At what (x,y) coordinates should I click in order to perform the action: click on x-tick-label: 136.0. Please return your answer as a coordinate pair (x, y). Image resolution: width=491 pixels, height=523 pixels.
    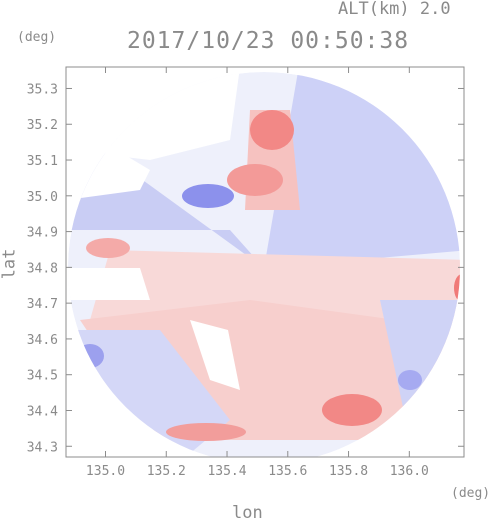
    Looking at the image, I should click on (409, 471).